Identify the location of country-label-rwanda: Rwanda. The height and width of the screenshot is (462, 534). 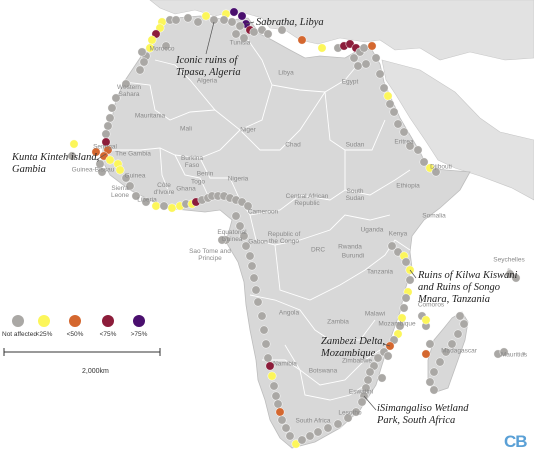
(350, 247).